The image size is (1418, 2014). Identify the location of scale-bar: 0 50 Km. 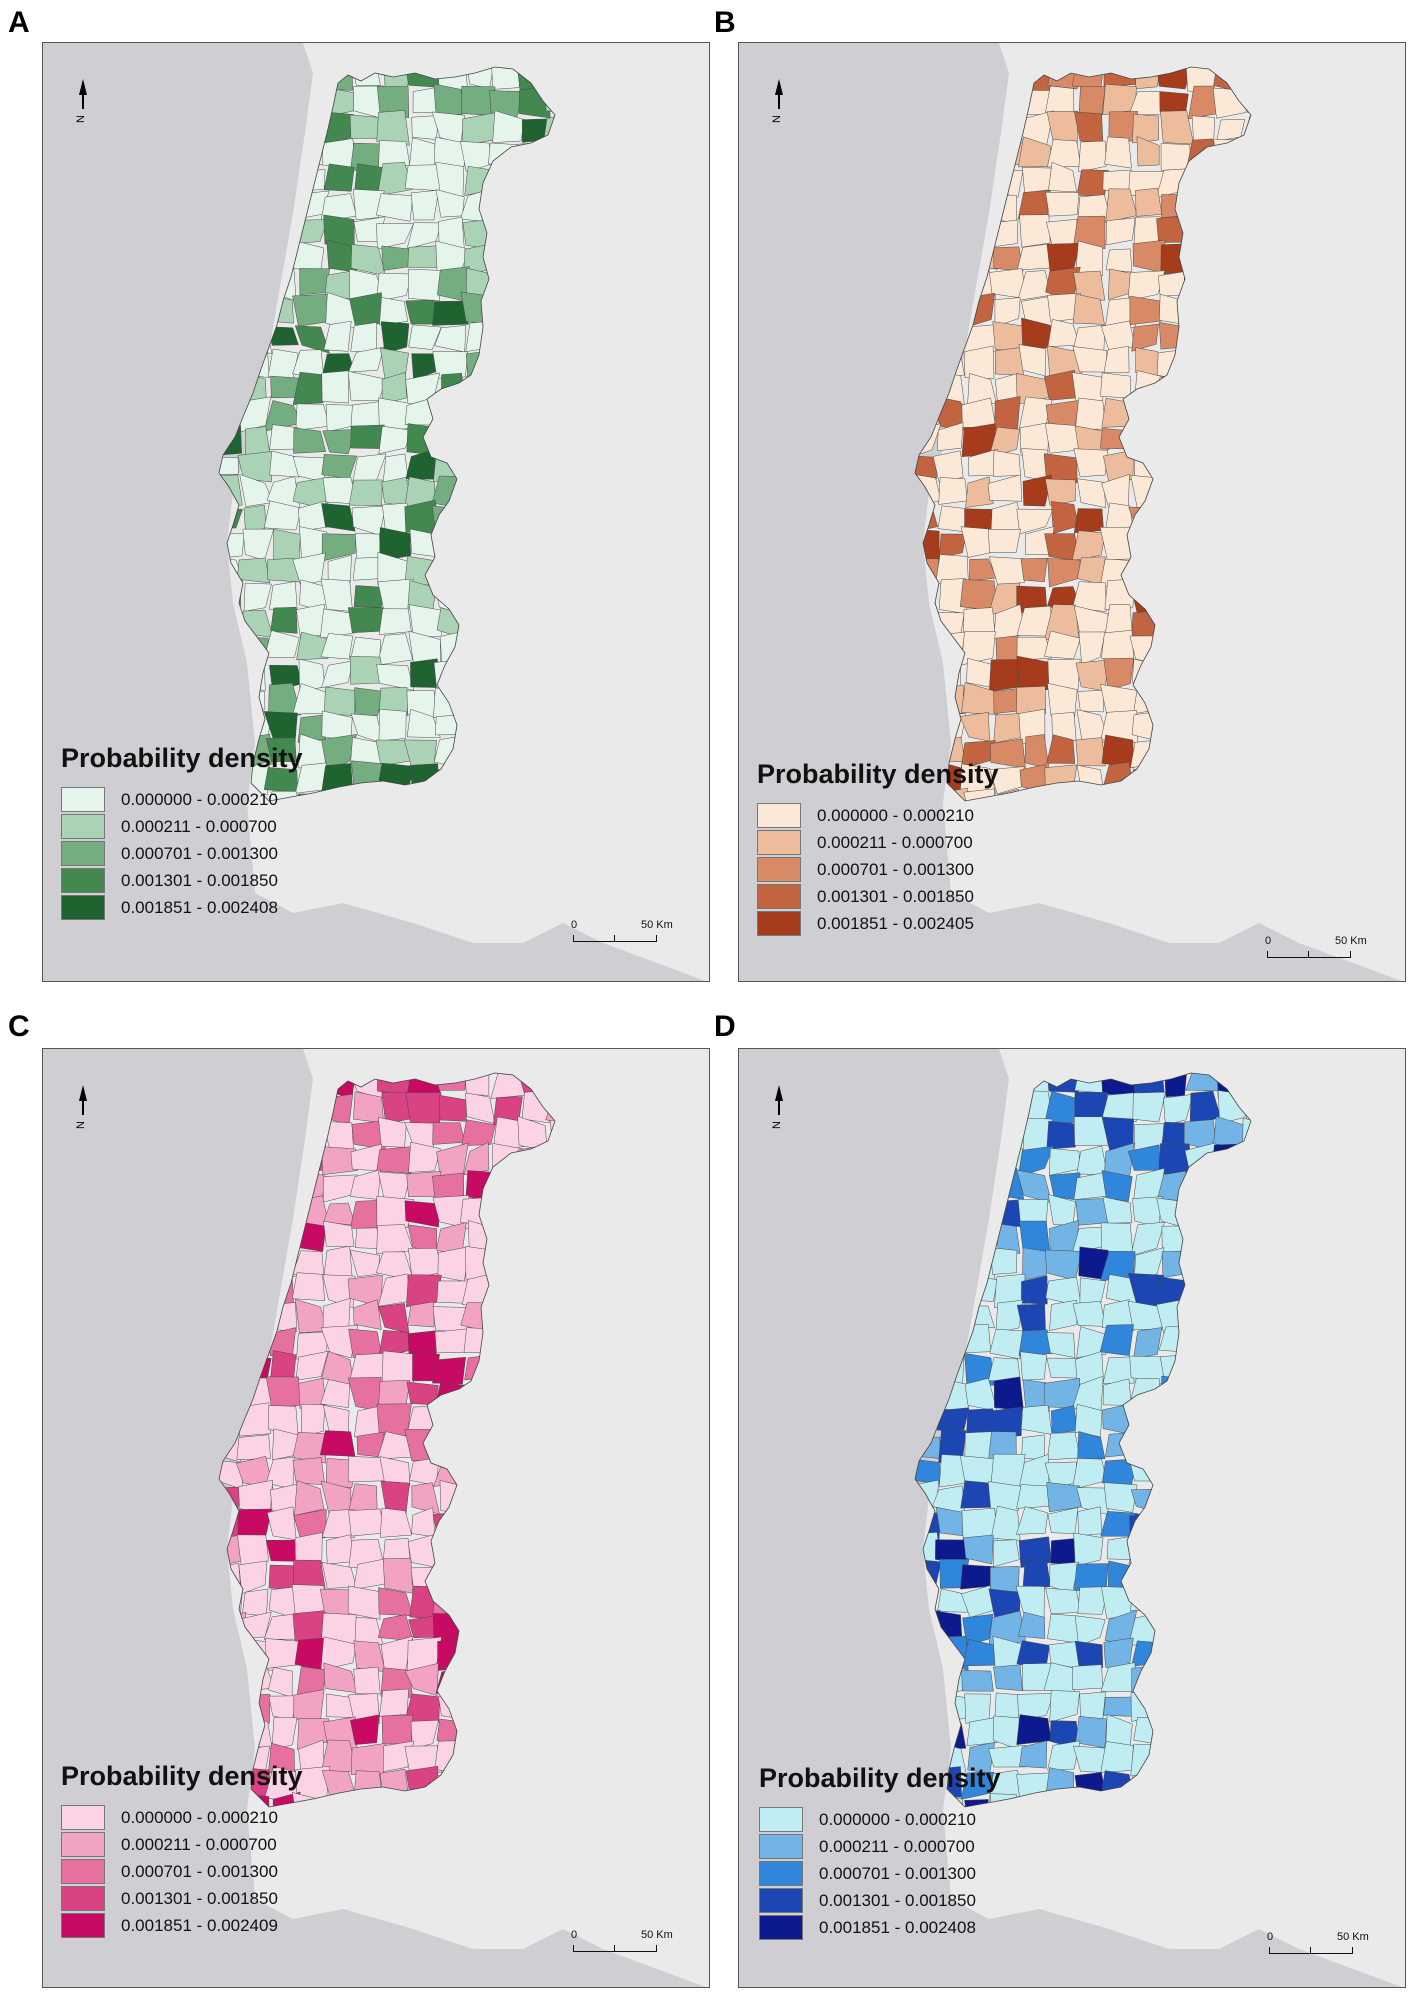
(626, 939).